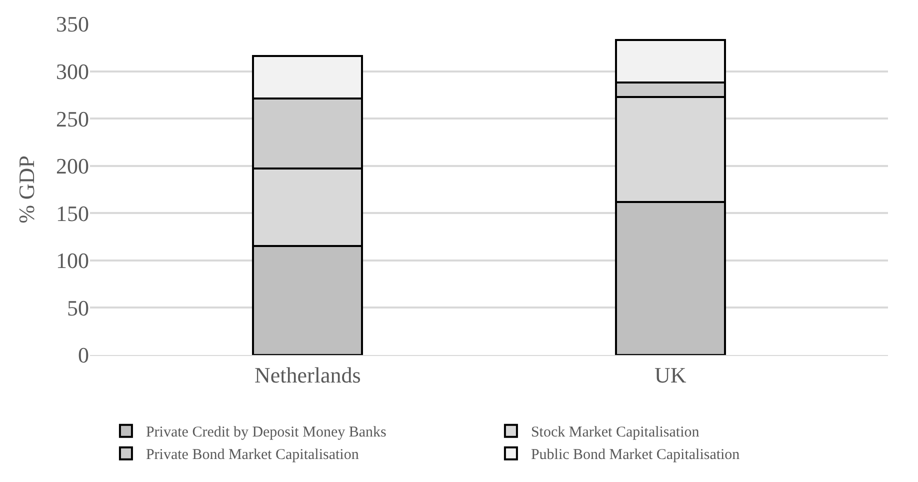 The width and height of the screenshot is (918, 482). Describe the element at coordinates (72, 119) in the screenshot. I see `y-tick-label: 250` at that location.